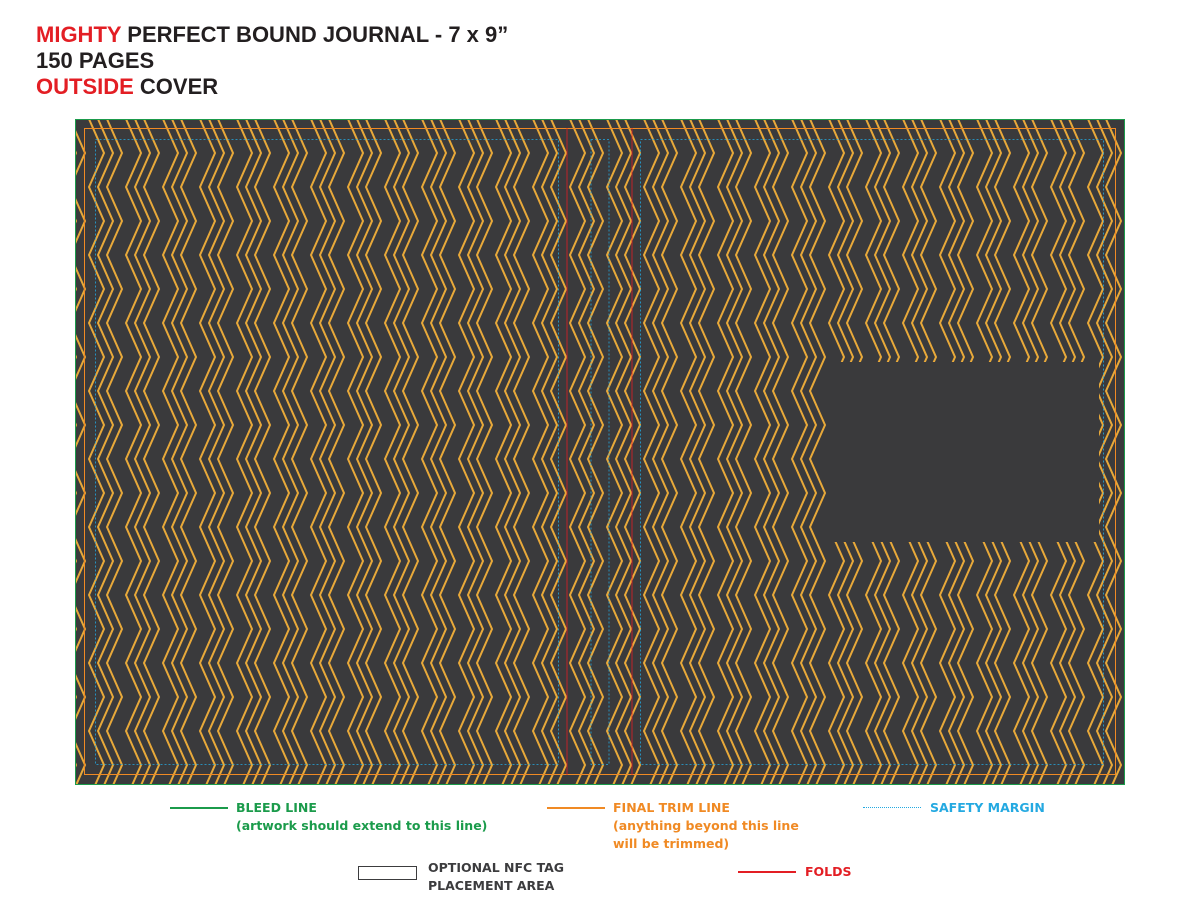 Image resolution: width=1200 pixels, height=900 pixels. I want to click on trim-legend-note-2: will be trimmed), so click(671, 843).